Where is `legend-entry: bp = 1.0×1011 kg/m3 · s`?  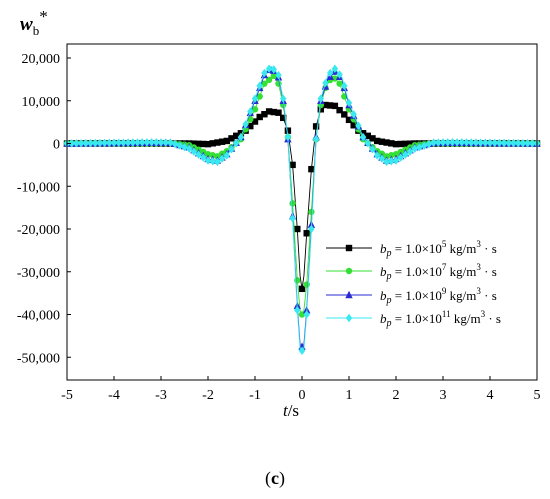 legend-entry: bp = 1.0×1011 kg/m3 · s is located at coordinates (413, 319).